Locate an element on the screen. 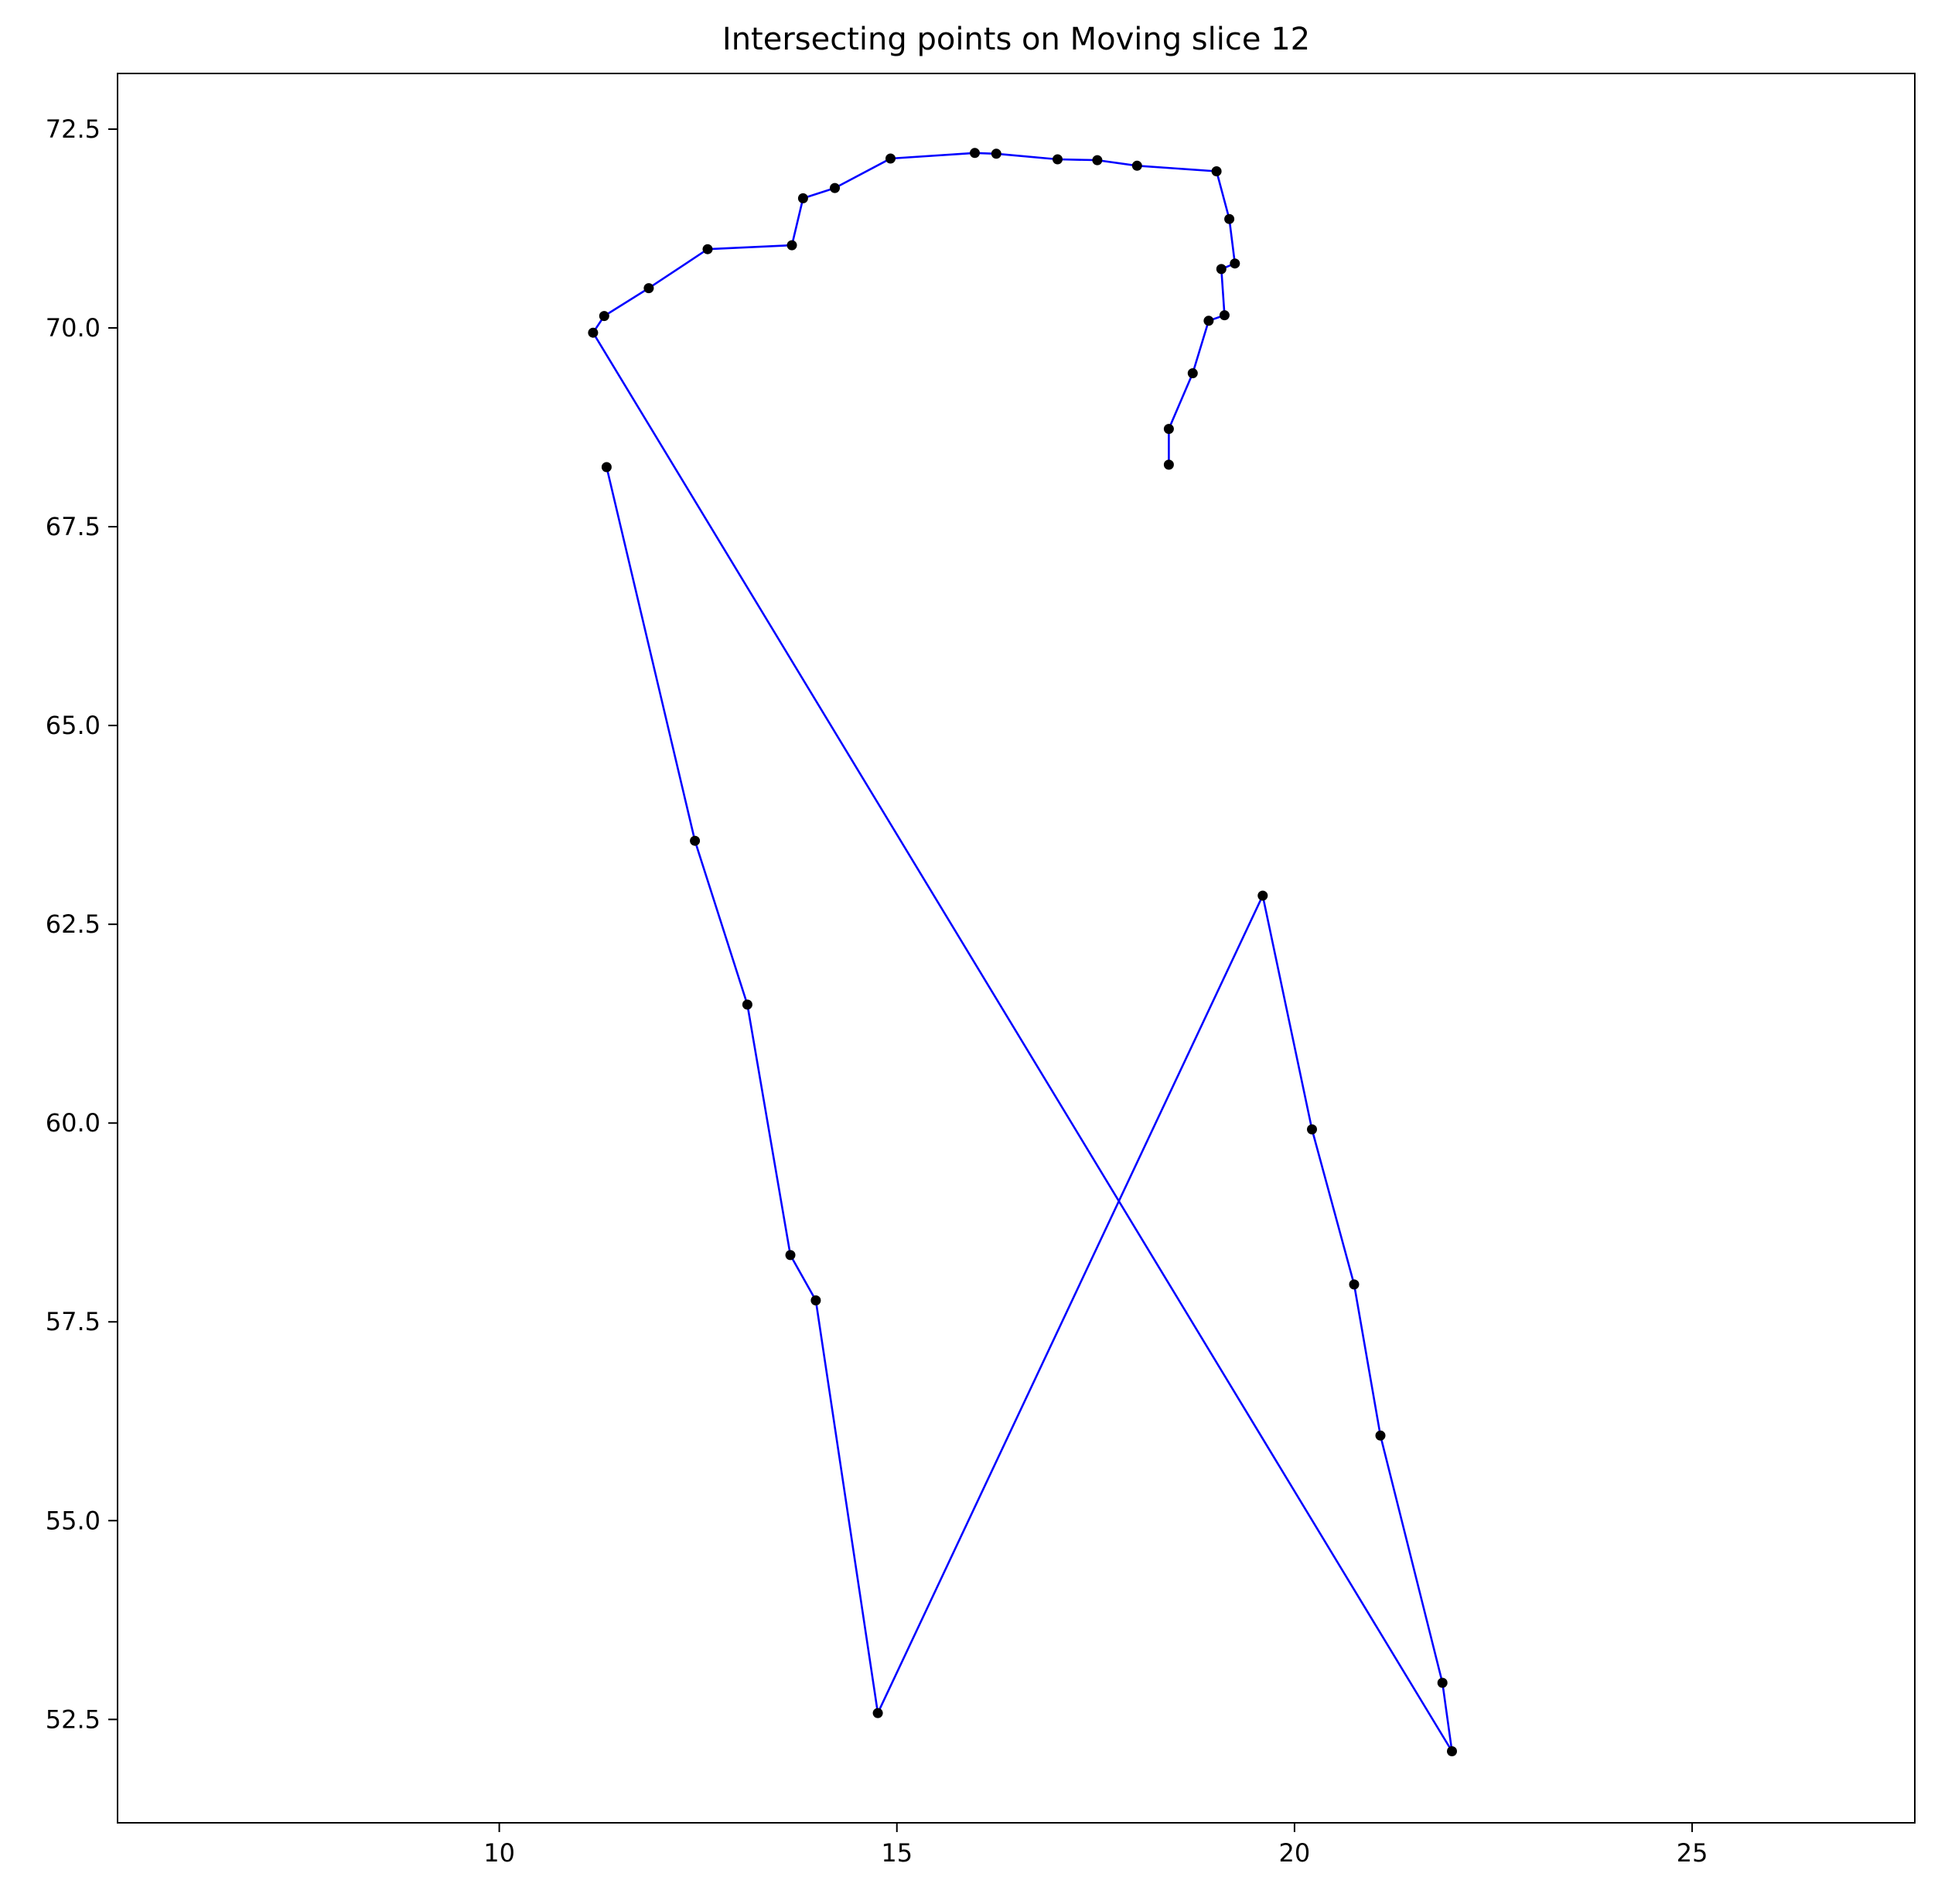 The height and width of the screenshot is (1904, 1938). y-tick-label: 72.5 is located at coordinates (73, 129).